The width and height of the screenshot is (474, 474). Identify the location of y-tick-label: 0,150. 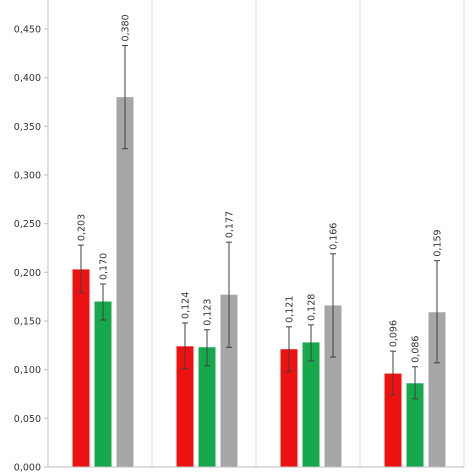
(27, 322).